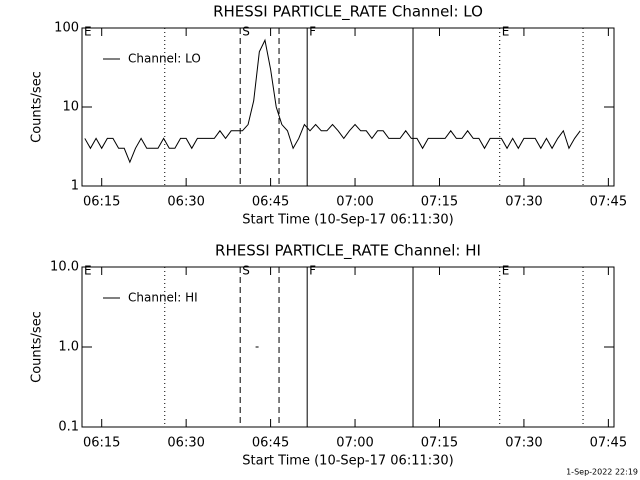 This screenshot has height=480, width=640. Describe the element at coordinates (602, 472) in the screenshot. I see `footer: 1-Sep-2022 22:19` at that location.